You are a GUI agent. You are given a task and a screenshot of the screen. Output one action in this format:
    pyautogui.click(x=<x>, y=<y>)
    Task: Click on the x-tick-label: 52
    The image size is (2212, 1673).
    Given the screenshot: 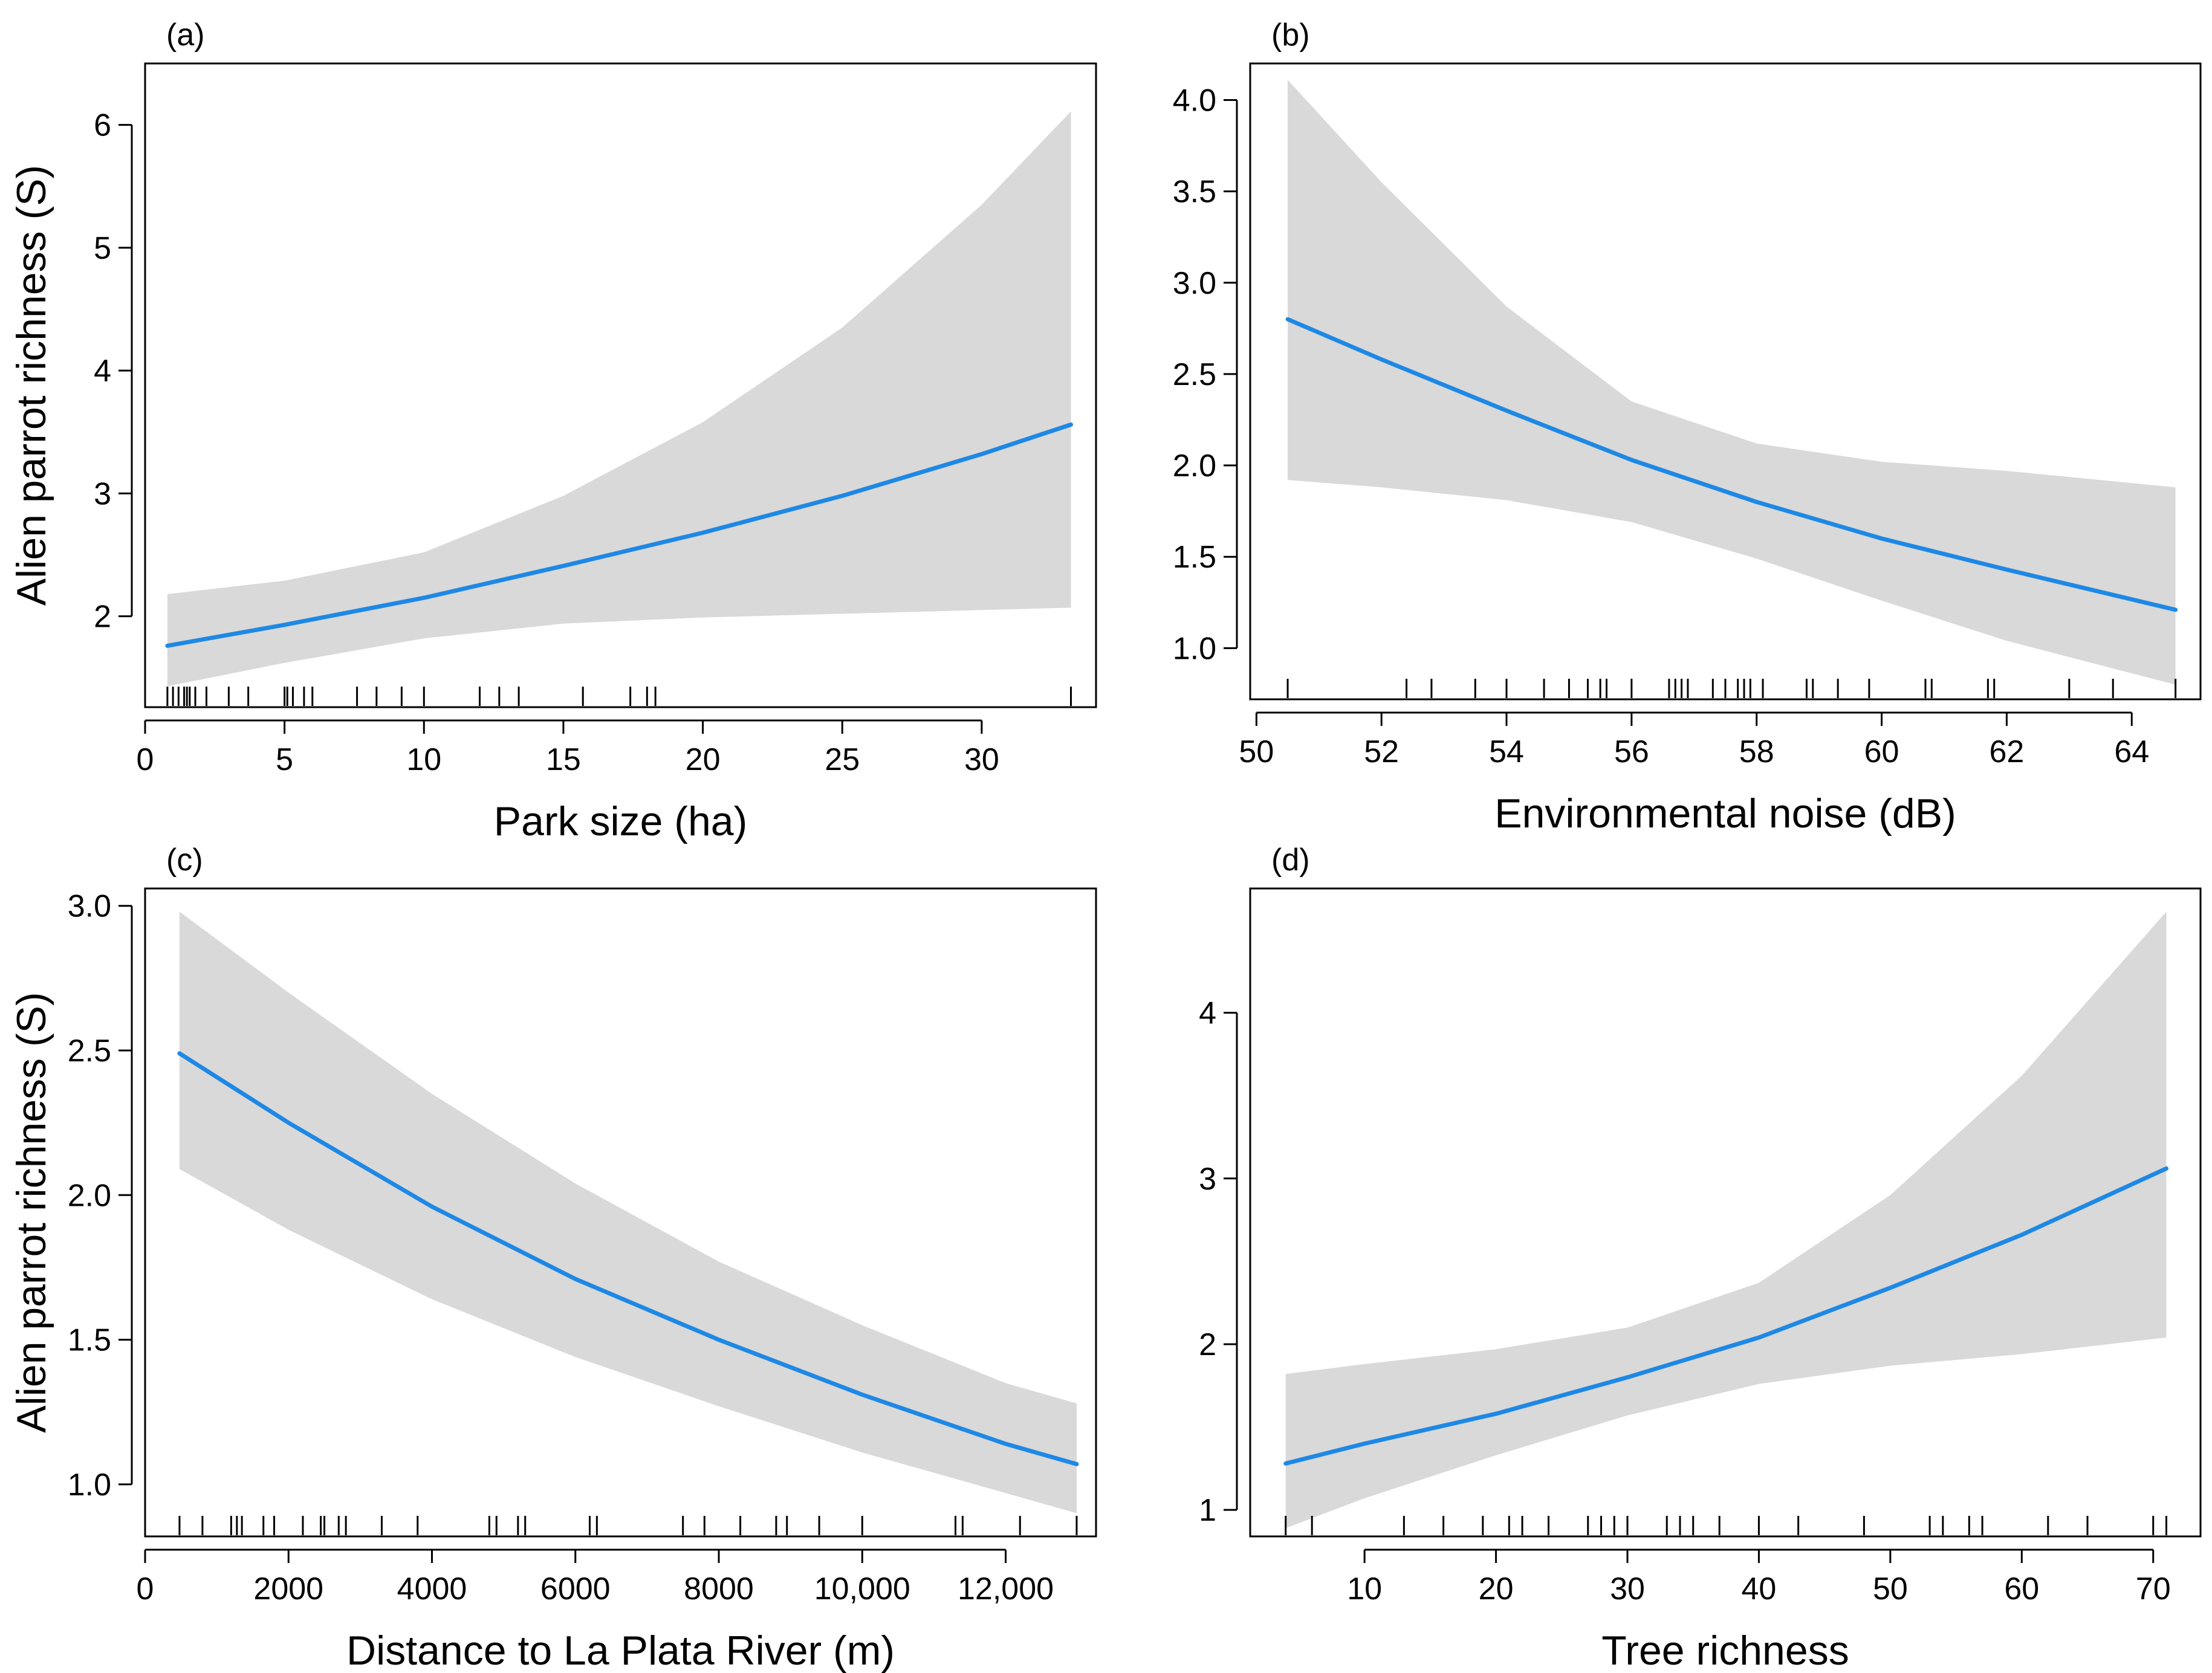 What is the action you would take?
    pyautogui.click(x=1381, y=751)
    